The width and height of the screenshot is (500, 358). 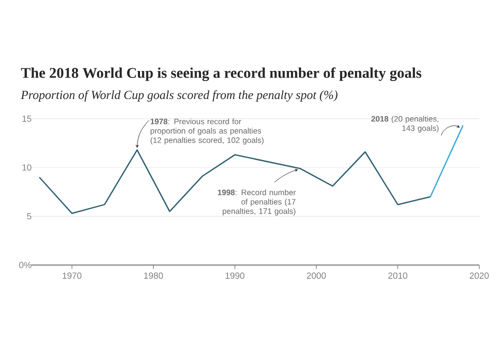 I want to click on chart-subtitle: Proportion of World Cup goals scored from the penalty spot (%), so click(x=179, y=96).